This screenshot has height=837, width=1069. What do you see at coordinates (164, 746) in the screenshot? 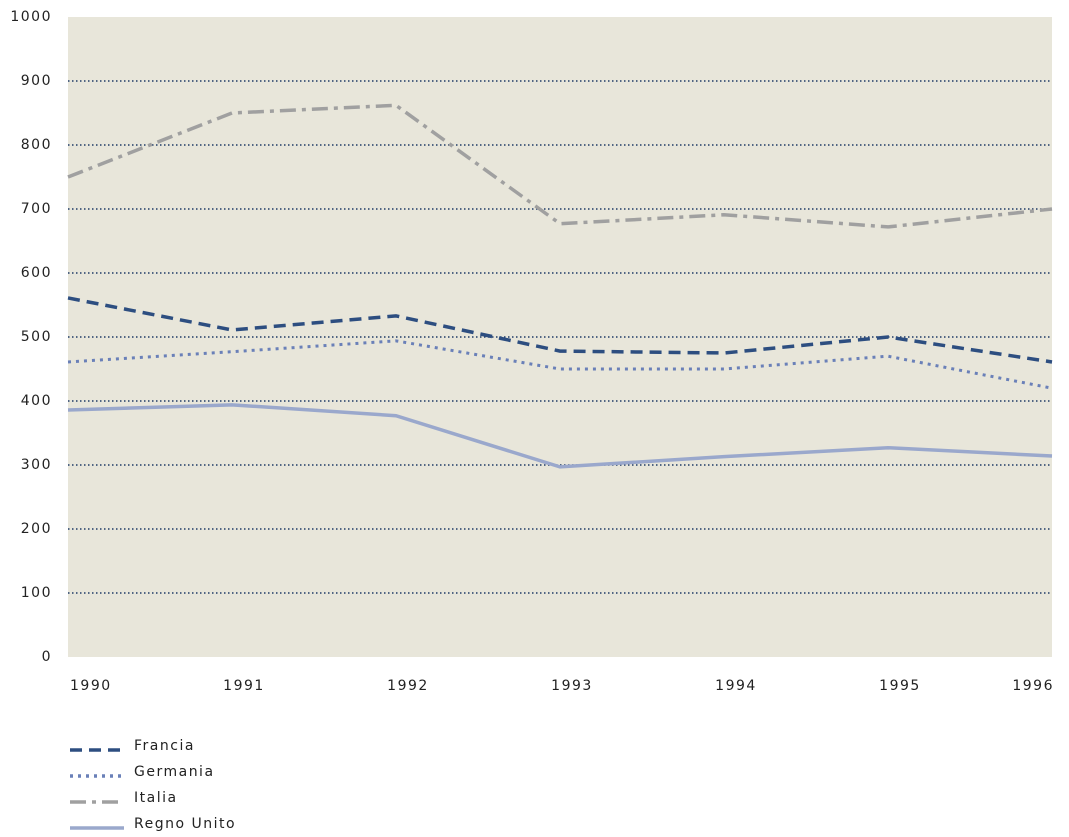
I see `legend-label: Francia` at bounding box center [164, 746].